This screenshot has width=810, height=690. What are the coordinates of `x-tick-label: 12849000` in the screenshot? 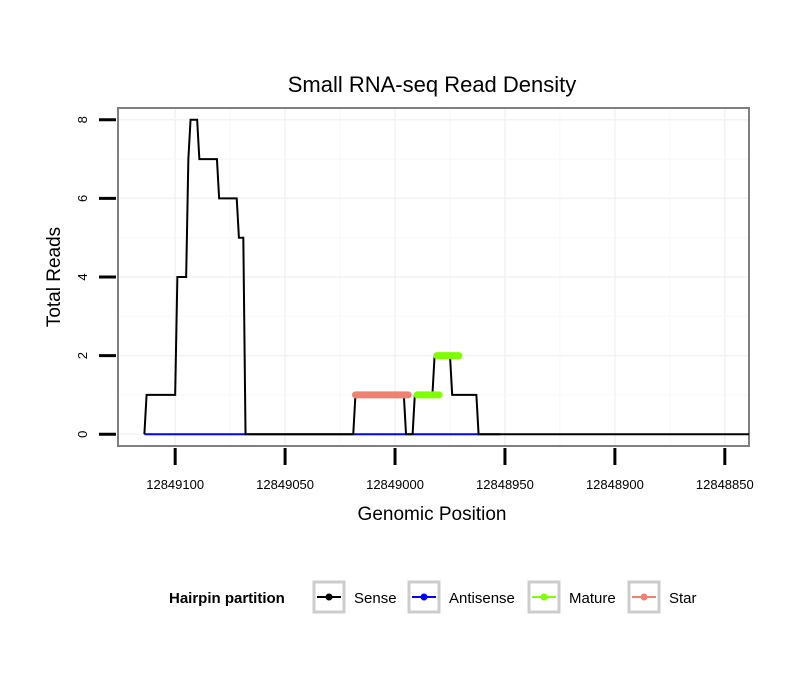 It's located at (395, 484).